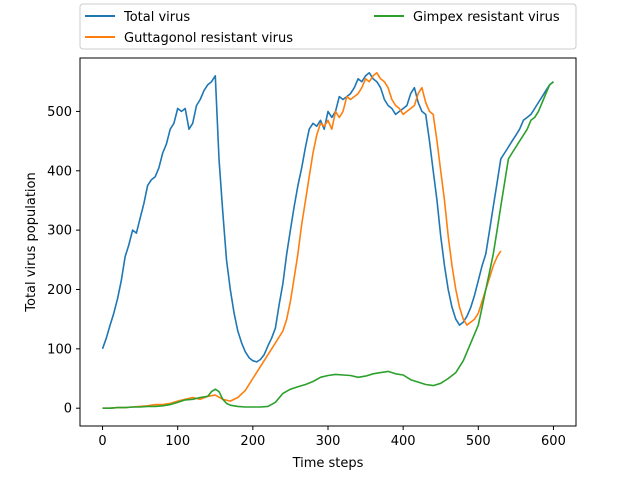 The height and width of the screenshot is (480, 640). Describe the element at coordinates (328, 463) in the screenshot. I see `x-axis-label: Time steps` at that location.